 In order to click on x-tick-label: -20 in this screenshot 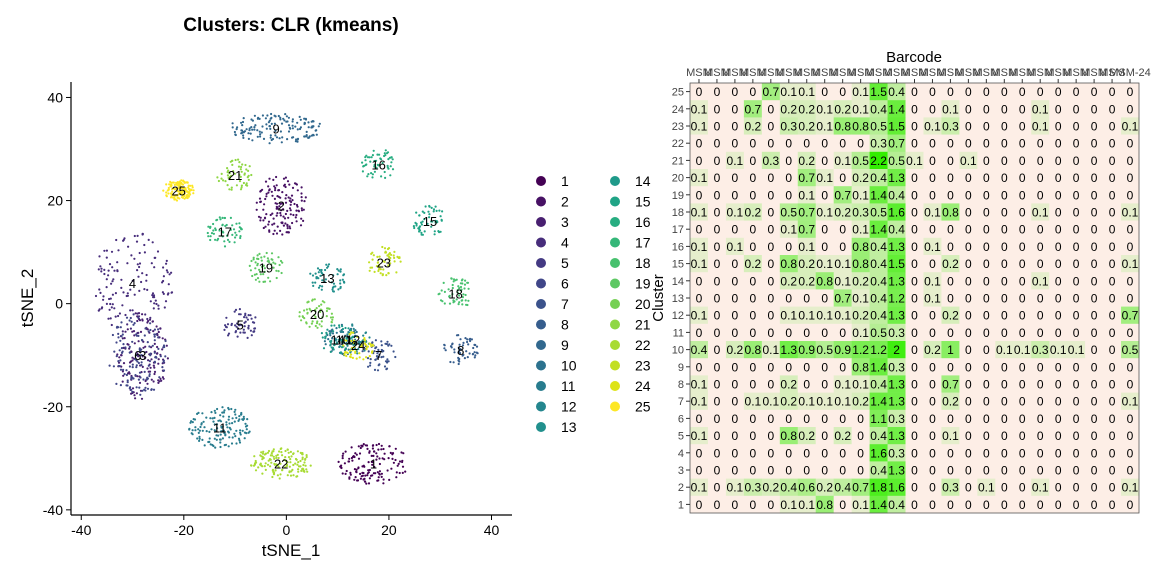, I will do `click(184, 530)`.